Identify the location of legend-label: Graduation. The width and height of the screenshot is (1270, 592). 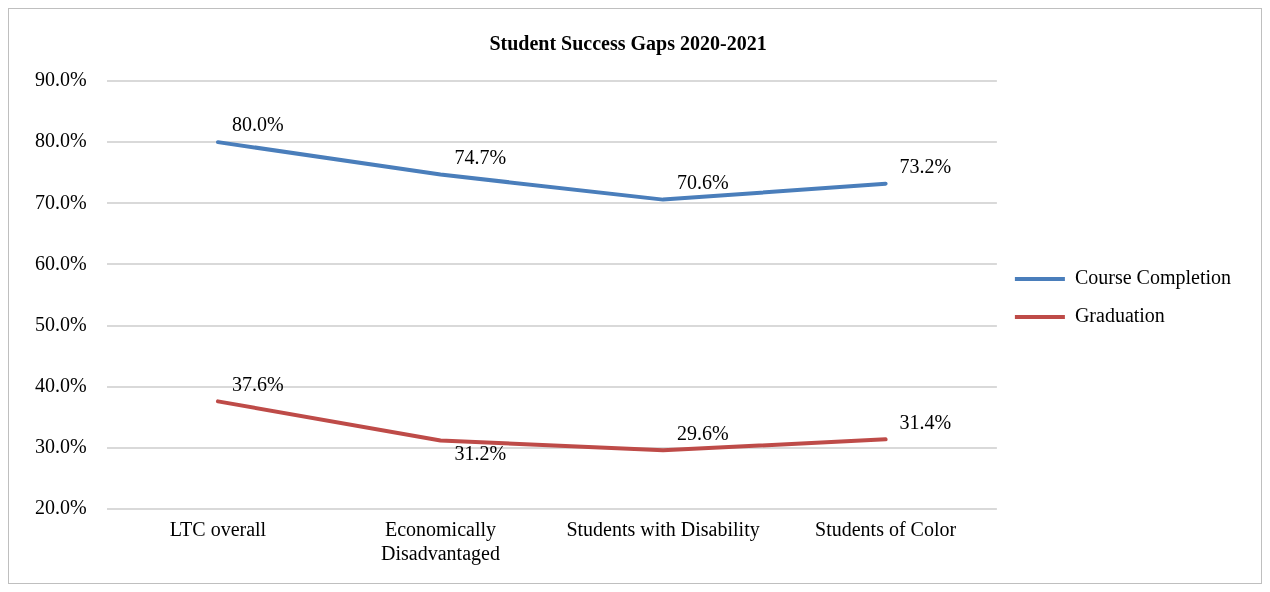
(1119, 315).